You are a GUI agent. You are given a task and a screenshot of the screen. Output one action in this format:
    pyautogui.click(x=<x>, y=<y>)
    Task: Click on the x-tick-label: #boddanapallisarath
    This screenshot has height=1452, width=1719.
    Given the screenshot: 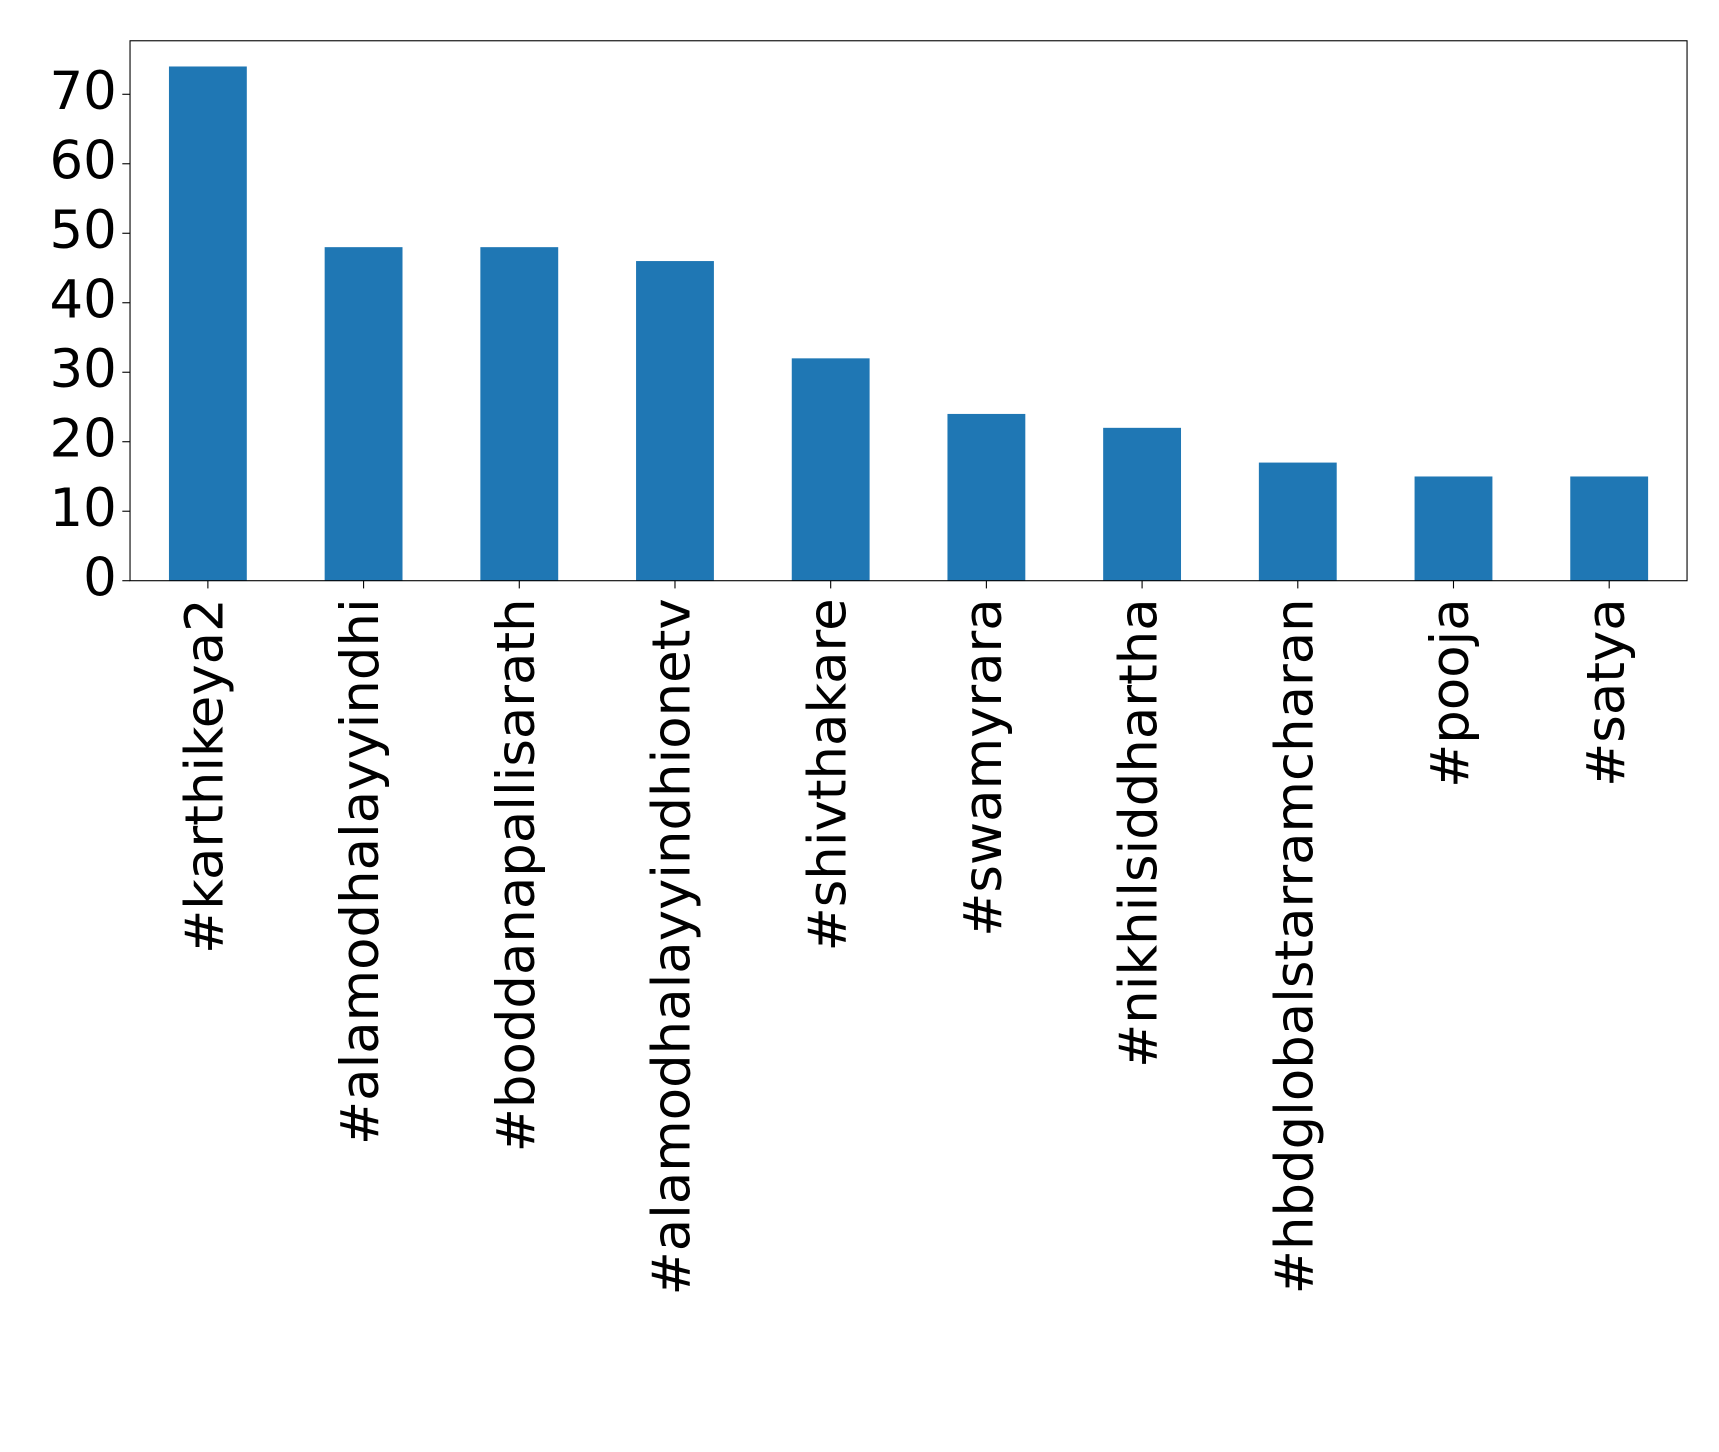 What is the action you would take?
    pyautogui.click(x=516, y=875)
    